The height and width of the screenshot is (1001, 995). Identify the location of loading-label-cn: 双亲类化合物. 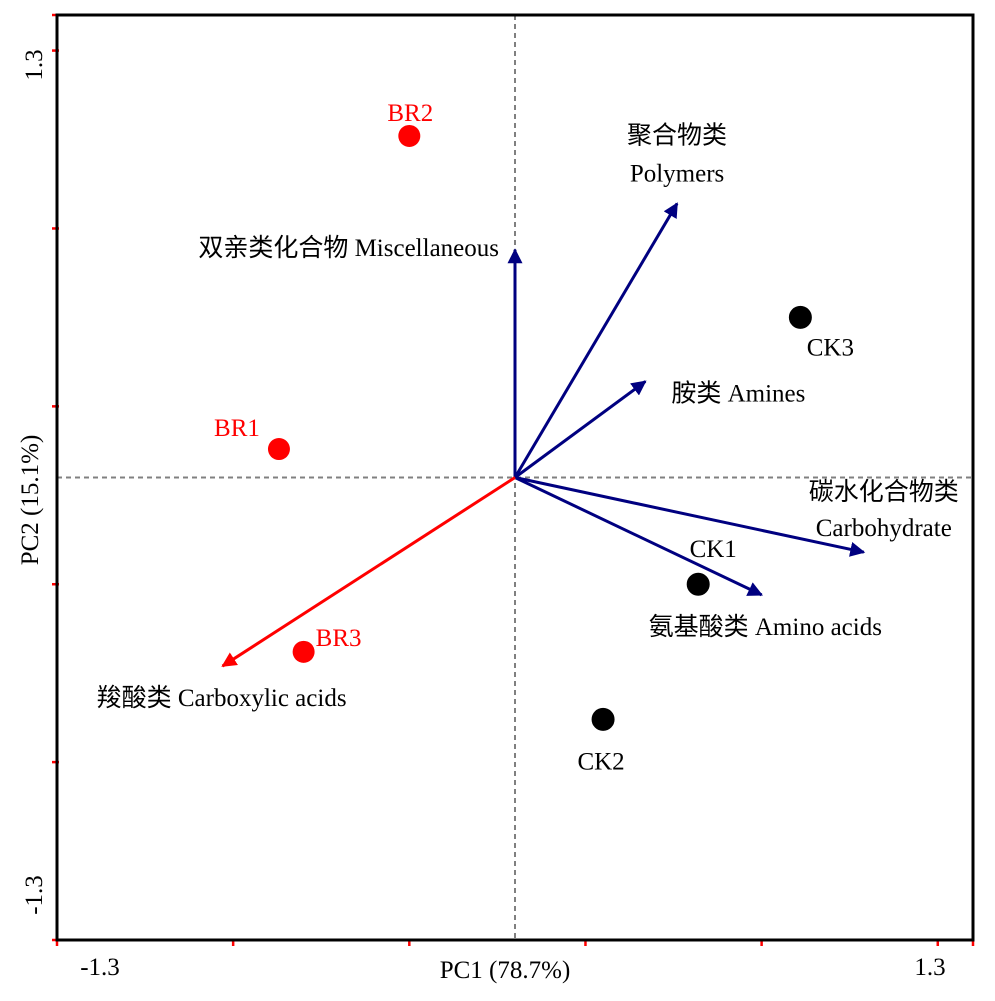
(273, 248).